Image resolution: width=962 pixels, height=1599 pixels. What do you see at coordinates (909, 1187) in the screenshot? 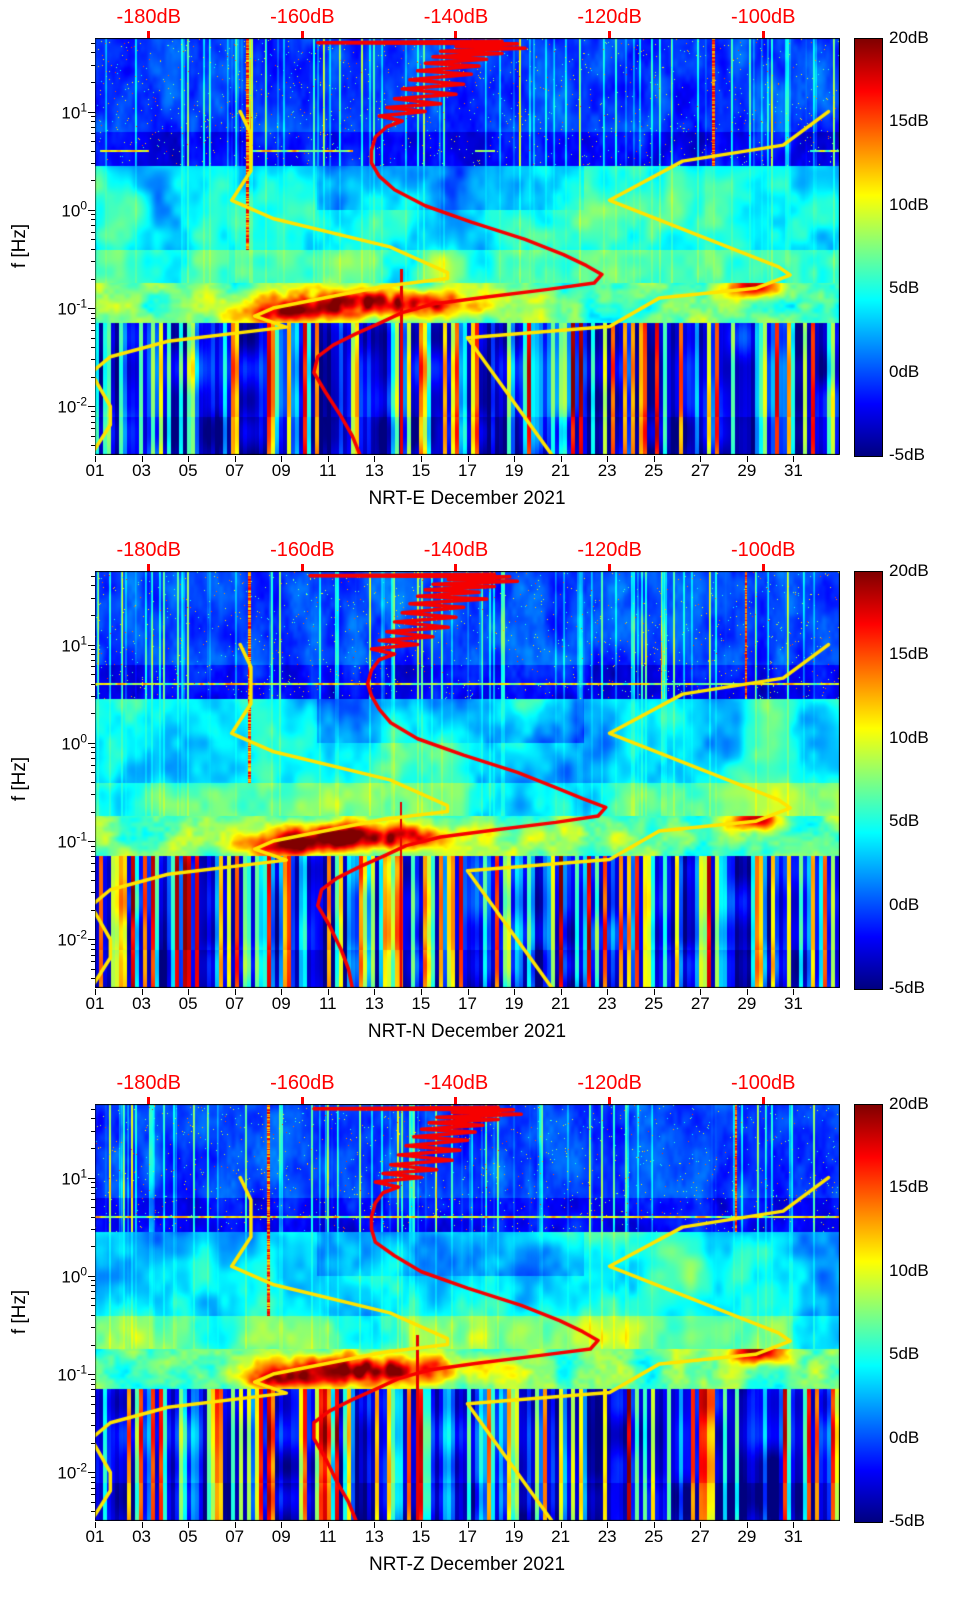
I see `colorbar-tick-label: 15dB` at bounding box center [909, 1187].